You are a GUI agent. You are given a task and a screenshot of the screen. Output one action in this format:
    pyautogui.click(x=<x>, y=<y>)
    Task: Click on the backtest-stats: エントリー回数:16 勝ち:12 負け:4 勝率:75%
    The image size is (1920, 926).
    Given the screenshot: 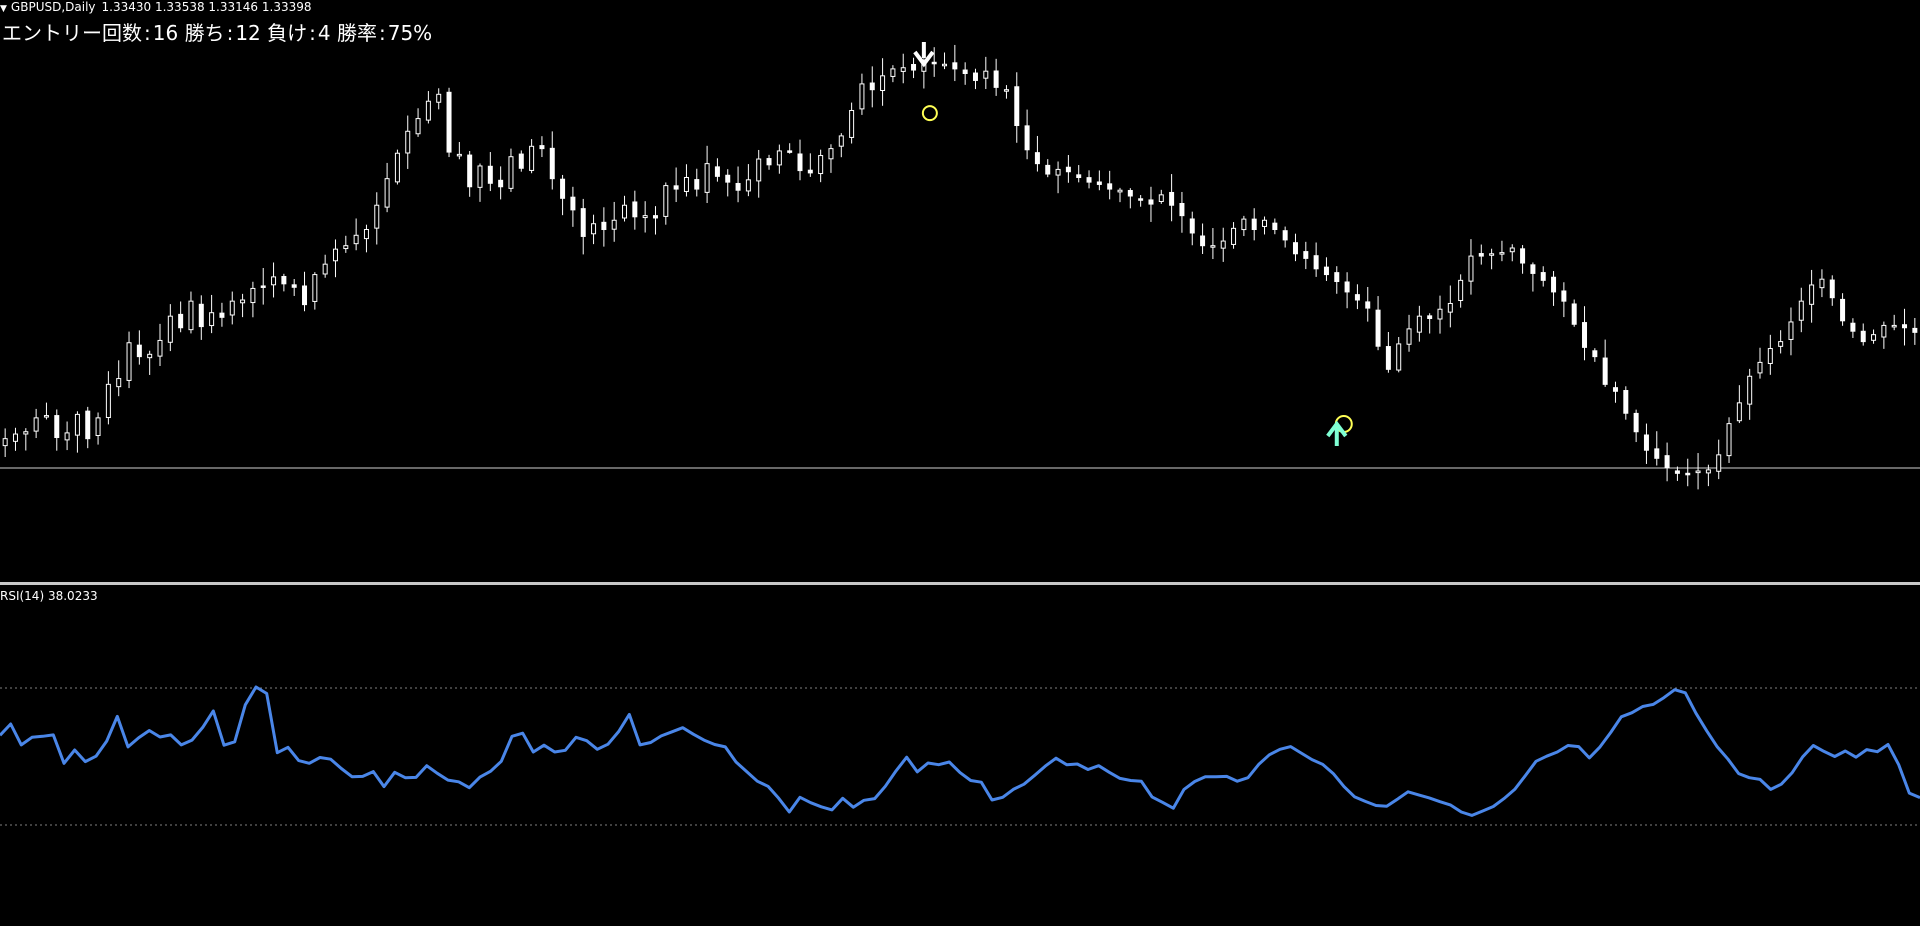 What is the action you would take?
    pyautogui.click(x=217, y=33)
    